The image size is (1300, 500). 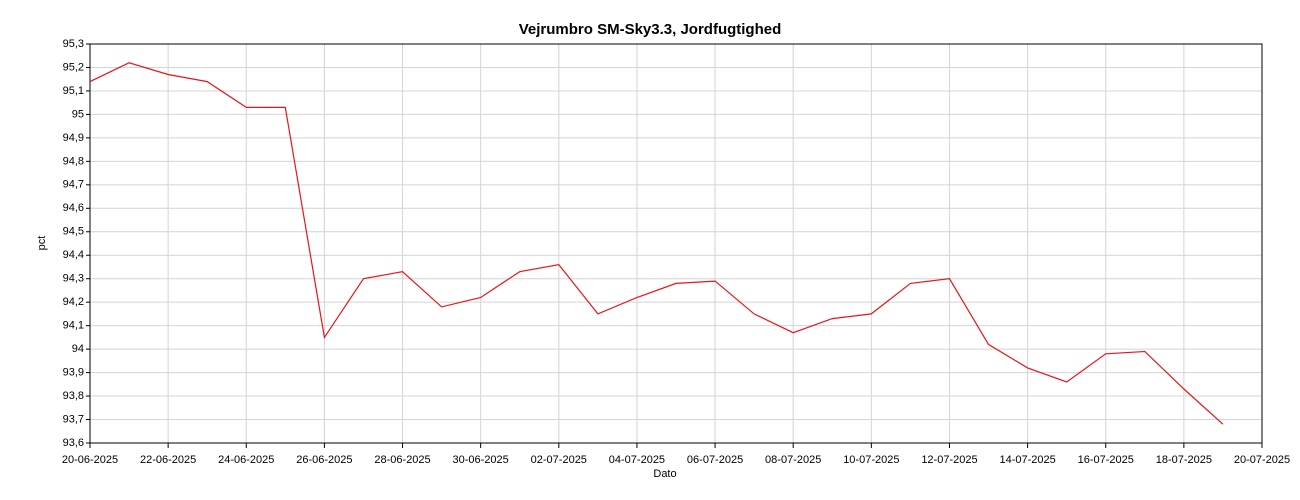 I want to click on x-axis-label: Dato, so click(x=664, y=474).